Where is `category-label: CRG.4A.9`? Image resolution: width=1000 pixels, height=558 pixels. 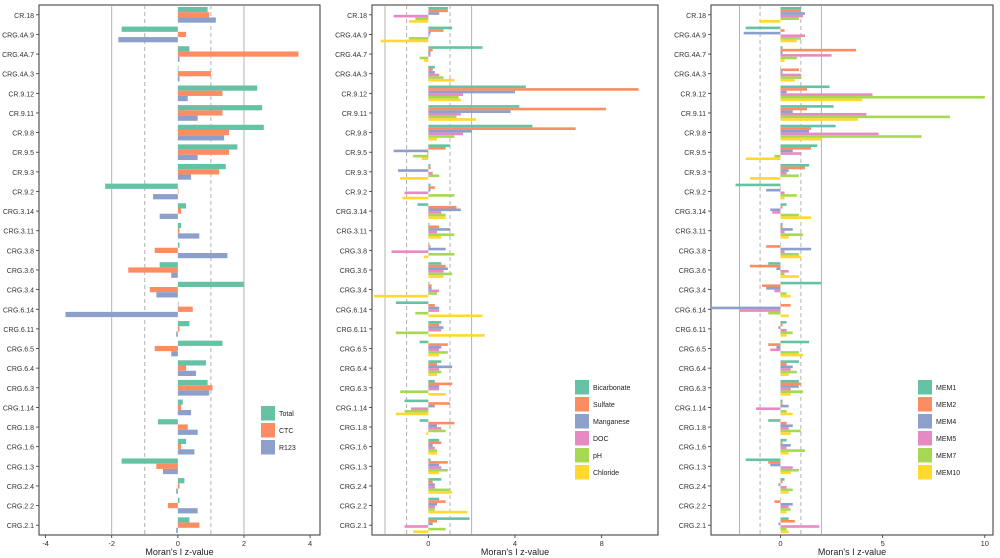 category-label: CRG.4A.9 is located at coordinates (18, 35).